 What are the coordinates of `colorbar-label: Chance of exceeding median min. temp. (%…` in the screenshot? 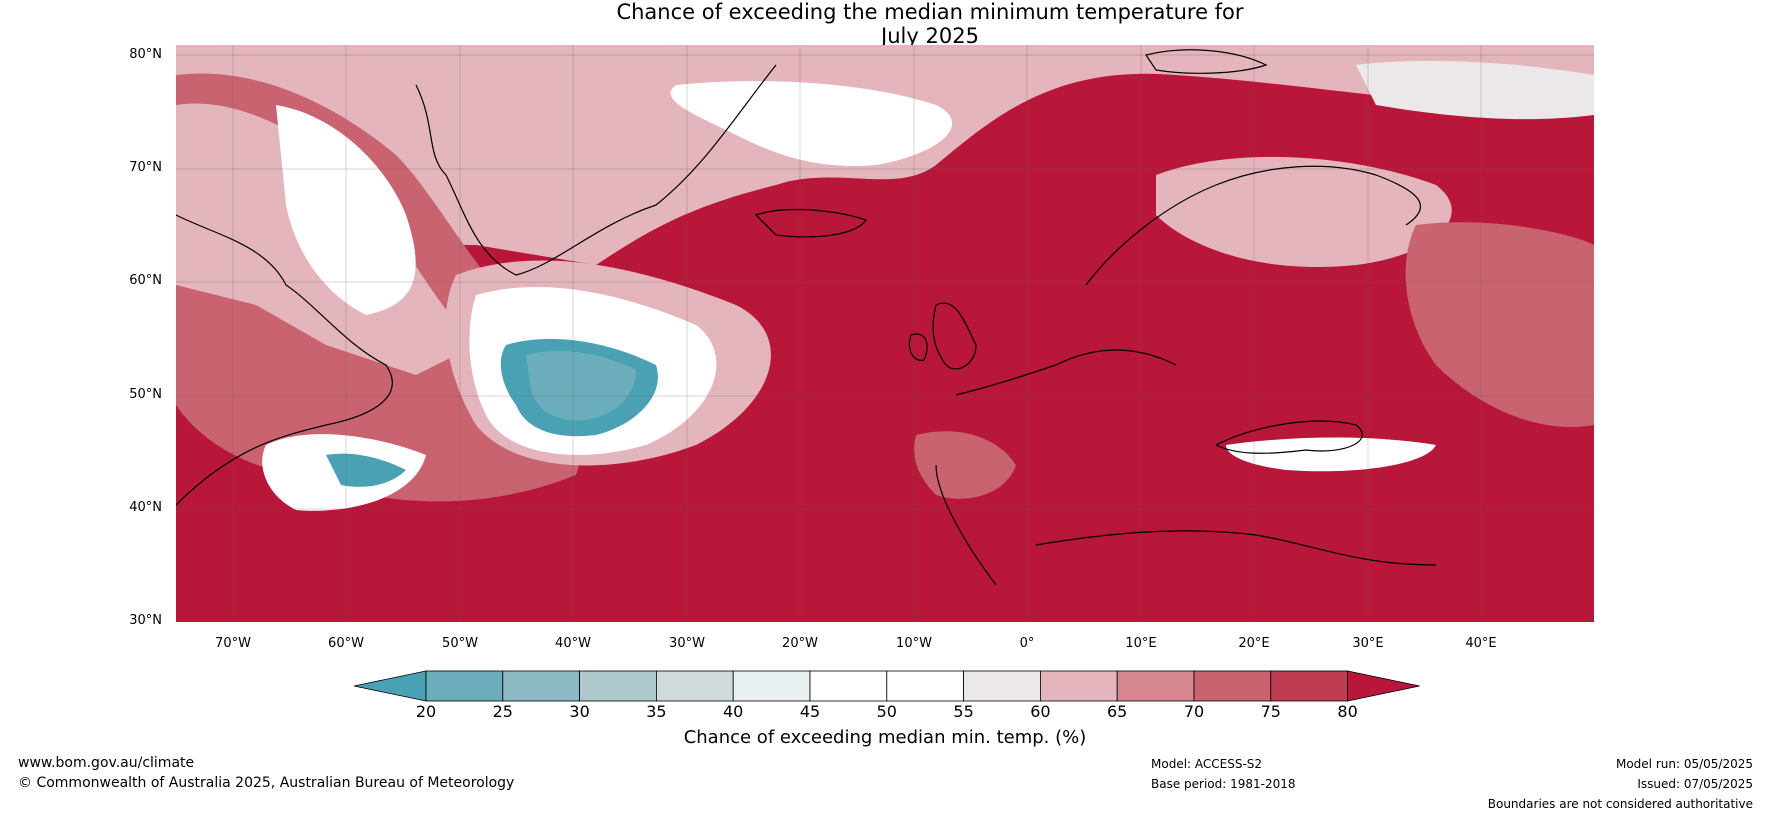 It's located at (885, 737).